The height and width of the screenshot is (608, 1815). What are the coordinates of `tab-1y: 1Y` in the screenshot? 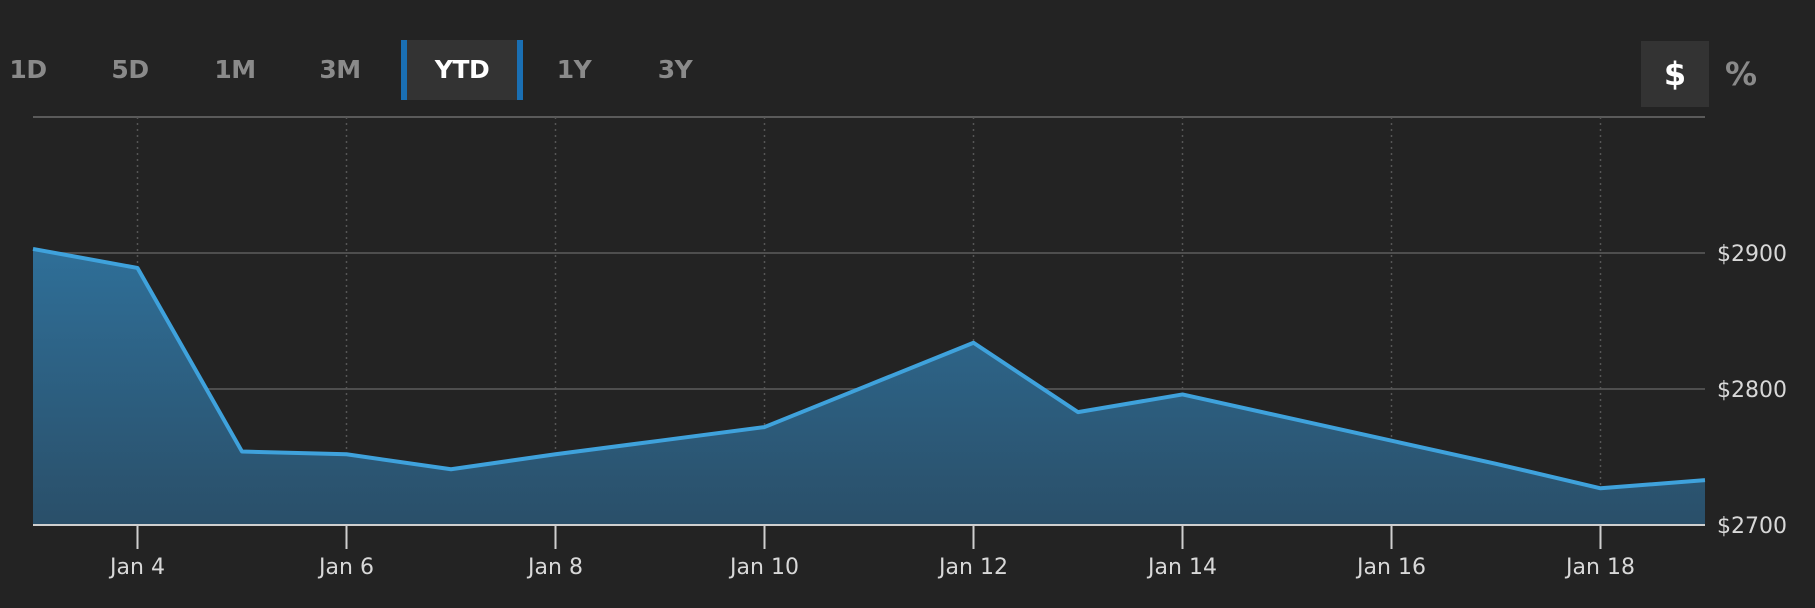 It's located at (574, 69).